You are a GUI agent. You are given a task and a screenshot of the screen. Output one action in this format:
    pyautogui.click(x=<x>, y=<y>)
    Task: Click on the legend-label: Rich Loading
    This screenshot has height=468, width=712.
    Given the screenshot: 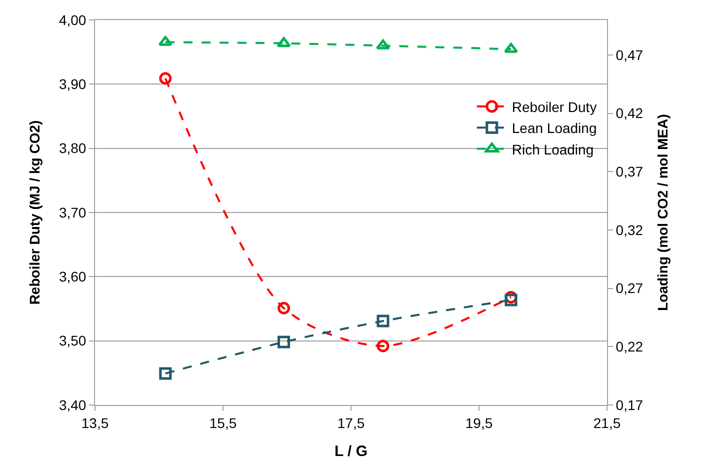 What is the action you would take?
    pyautogui.click(x=553, y=149)
    